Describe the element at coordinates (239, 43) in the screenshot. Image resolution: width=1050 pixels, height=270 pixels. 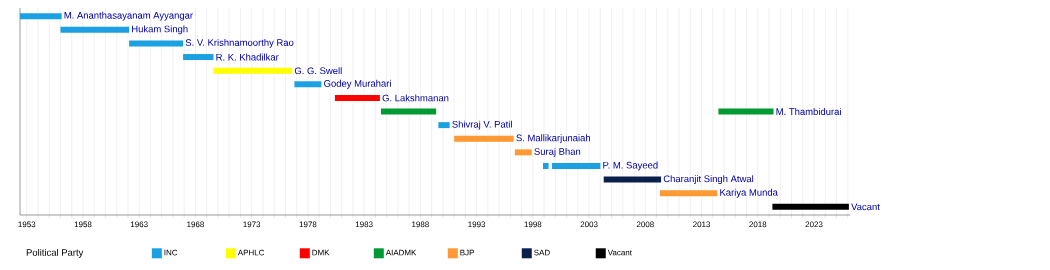
I see `y-tick-label: S. V. Krishnamoorthy Rao` at that location.